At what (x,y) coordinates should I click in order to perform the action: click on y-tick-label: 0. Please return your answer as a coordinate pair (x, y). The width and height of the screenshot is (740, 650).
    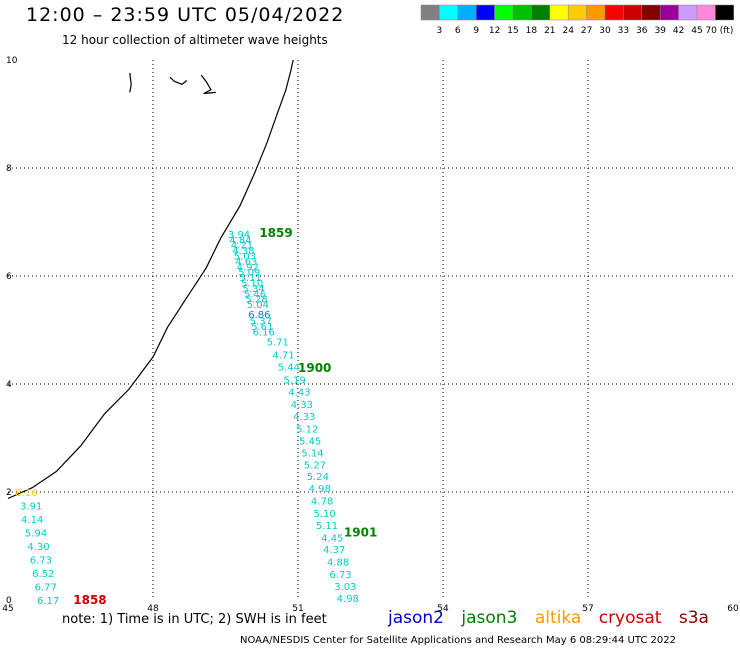
    Looking at the image, I should click on (9, 601).